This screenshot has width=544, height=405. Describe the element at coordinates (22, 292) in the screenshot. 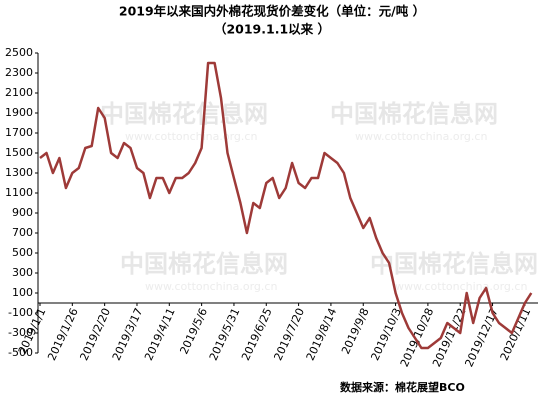

I see `y-tick-label: 100` at that location.